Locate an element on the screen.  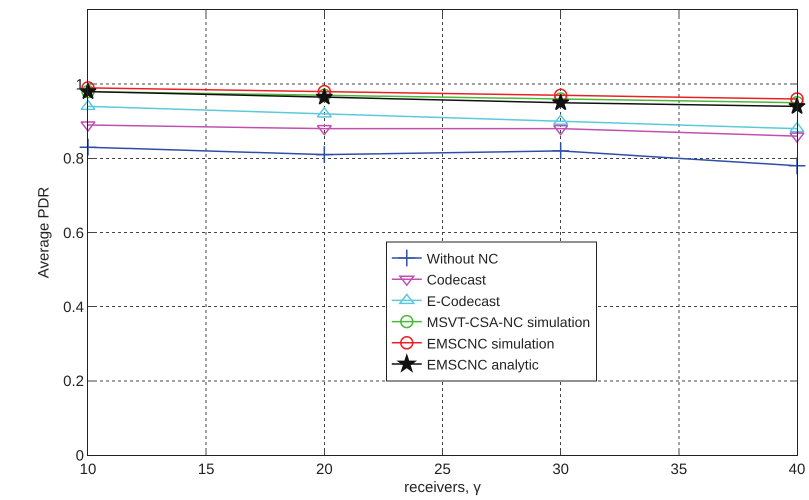
x-tick-label: 30 is located at coordinates (561, 469).